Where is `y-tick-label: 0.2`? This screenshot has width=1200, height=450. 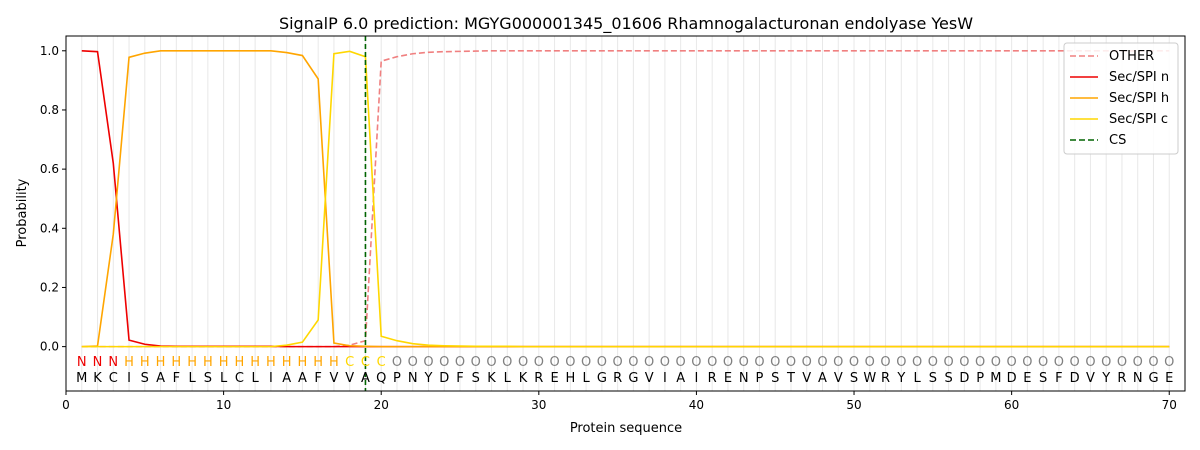 y-tick-label: 0.2 is located at coordinates (49, 287).